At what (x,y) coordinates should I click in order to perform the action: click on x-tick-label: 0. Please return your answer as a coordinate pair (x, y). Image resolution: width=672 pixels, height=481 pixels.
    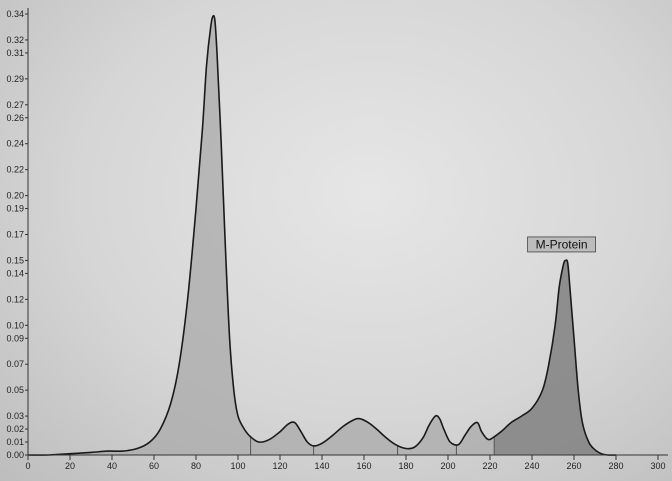
    Looking at the image, I should click on (27, 466).